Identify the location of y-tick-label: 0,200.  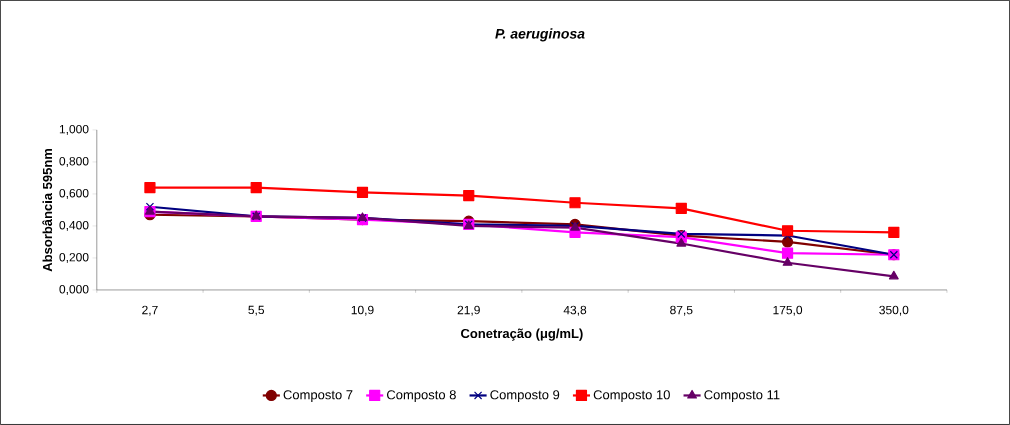
(74, 258).